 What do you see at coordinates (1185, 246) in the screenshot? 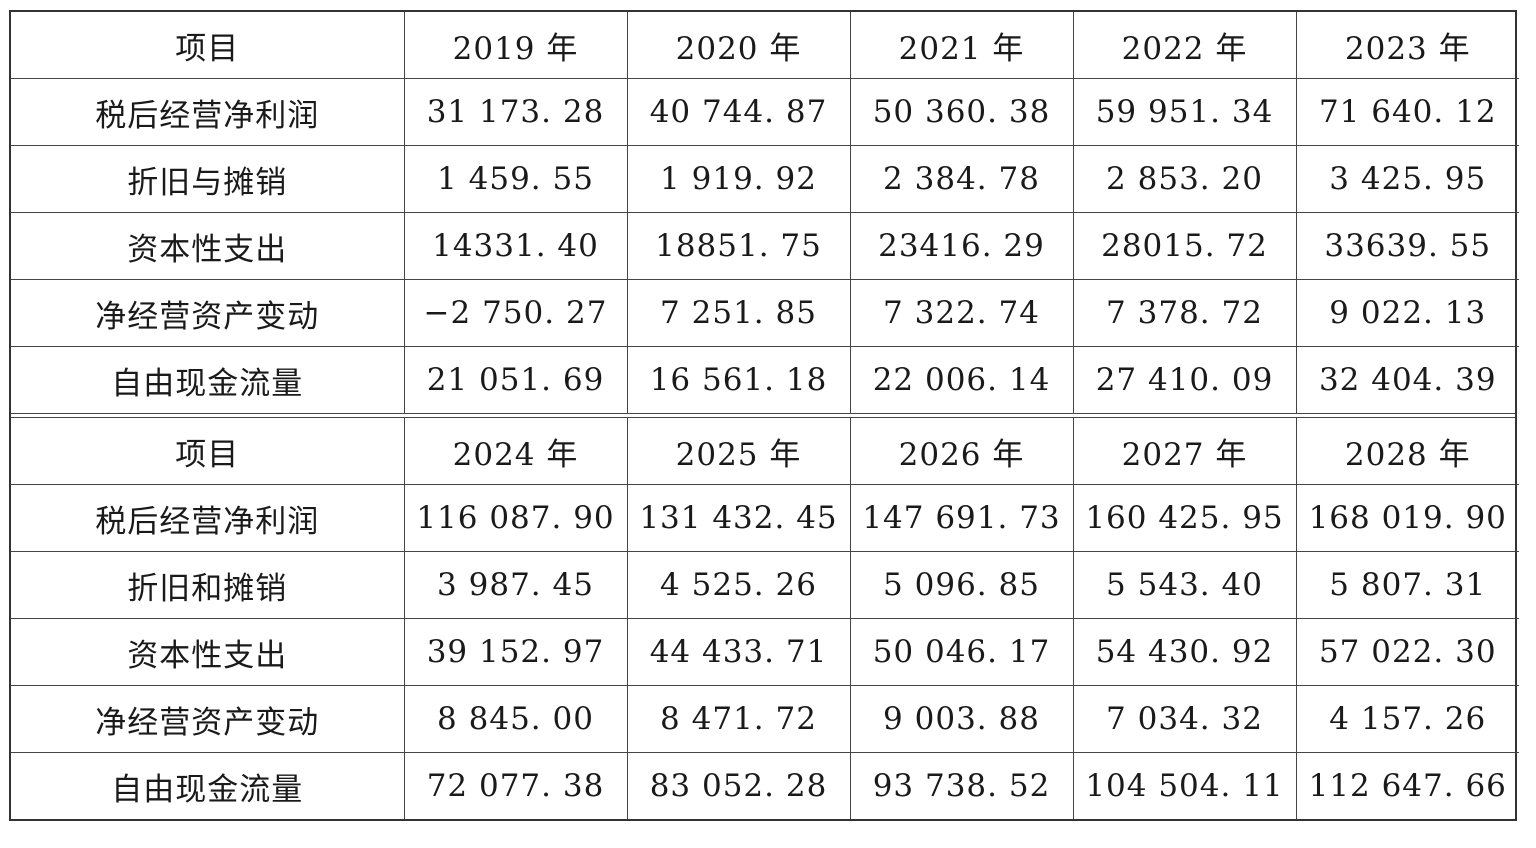
I see `value-cell: 28015. 72` at bounding box center [1185, 246].